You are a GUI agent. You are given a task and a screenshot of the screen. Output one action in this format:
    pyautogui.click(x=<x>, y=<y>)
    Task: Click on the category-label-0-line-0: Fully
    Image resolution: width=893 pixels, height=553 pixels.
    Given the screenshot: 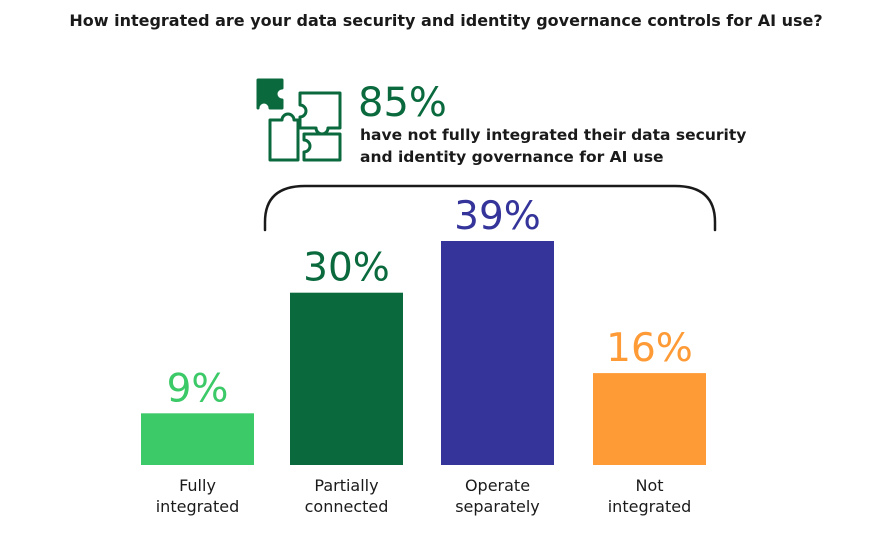 What is the action you would take?
    pyautogui.click(x=197, y=485)
    